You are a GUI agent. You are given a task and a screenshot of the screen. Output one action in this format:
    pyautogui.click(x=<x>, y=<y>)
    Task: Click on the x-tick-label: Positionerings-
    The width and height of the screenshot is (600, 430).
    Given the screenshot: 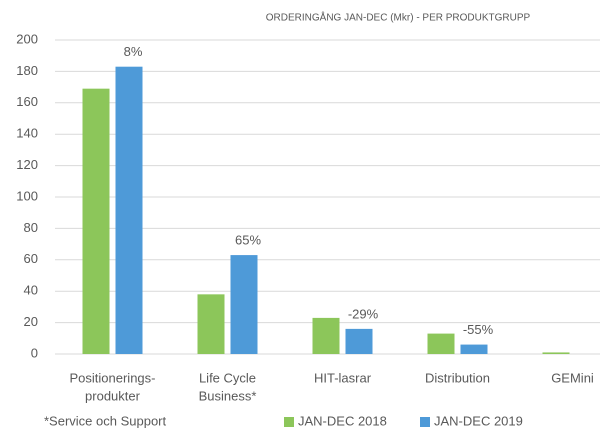 What is the action you would take?
    pyautogui.click(x=113, y=377)
    